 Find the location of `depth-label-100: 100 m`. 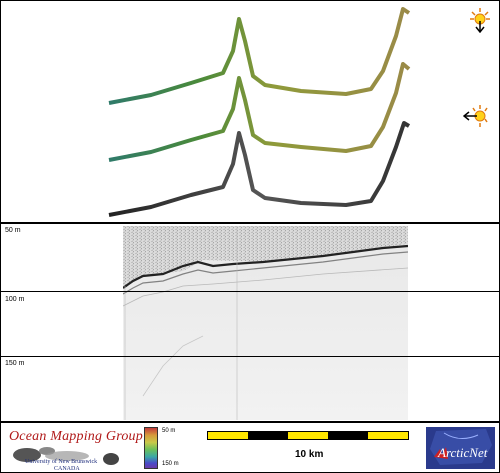

depth-label-100: 100 m is located at coordinates (15, 299).